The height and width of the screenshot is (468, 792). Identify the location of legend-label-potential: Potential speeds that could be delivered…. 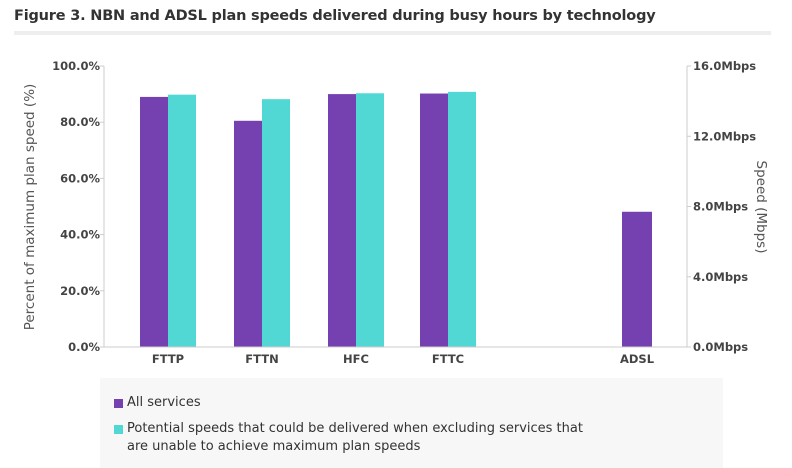
(355, 438).